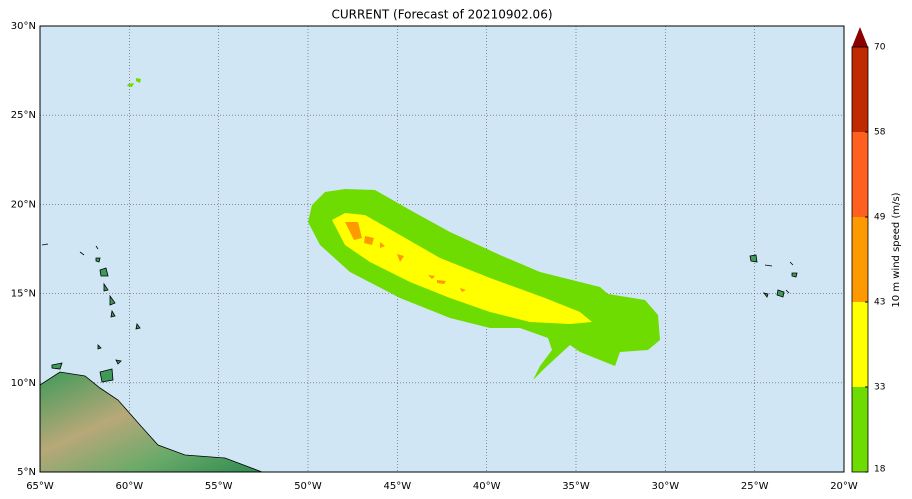 The image size is (912, 499). Describe the element at coordinates (23, 115) in the screenshot. I see `lat-label: 25°N` at that location.